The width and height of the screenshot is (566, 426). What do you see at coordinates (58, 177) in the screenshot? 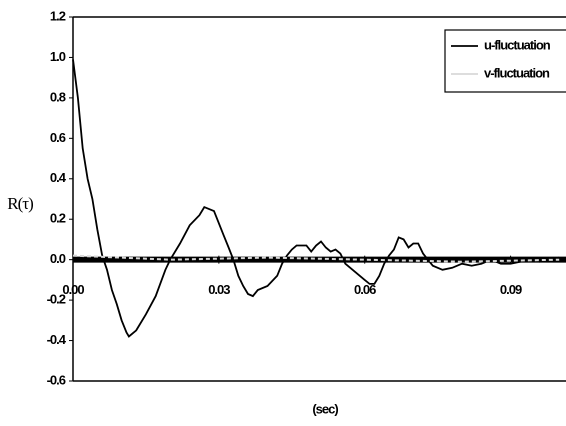
I see `y-tick-label: 0.4` at bounding box center [58, 177].